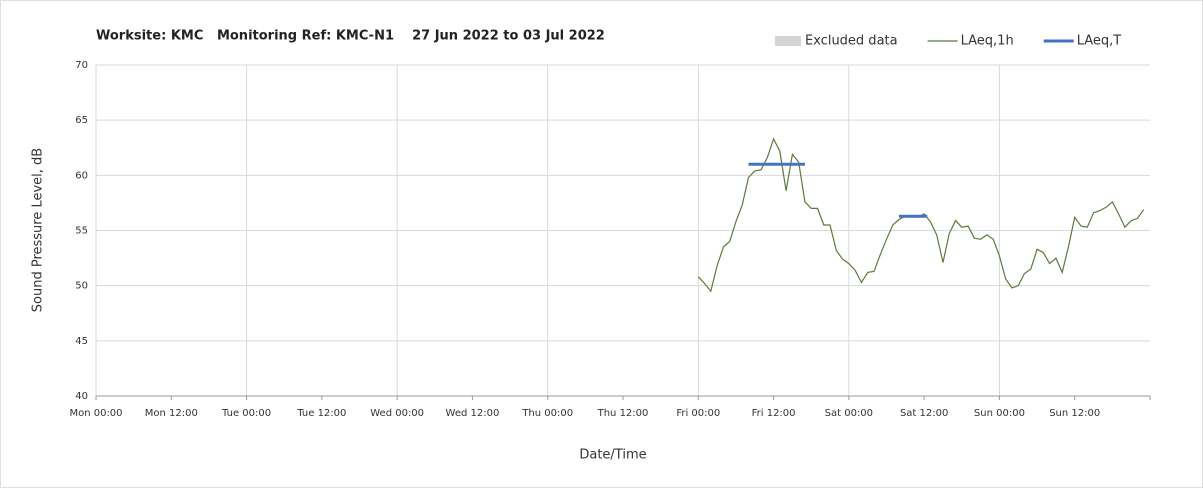  What do you see at coordinates (774, 413) in the screenshot?
I see `x-tick-label: Fri 12:00` at bounding box center [774, 413].